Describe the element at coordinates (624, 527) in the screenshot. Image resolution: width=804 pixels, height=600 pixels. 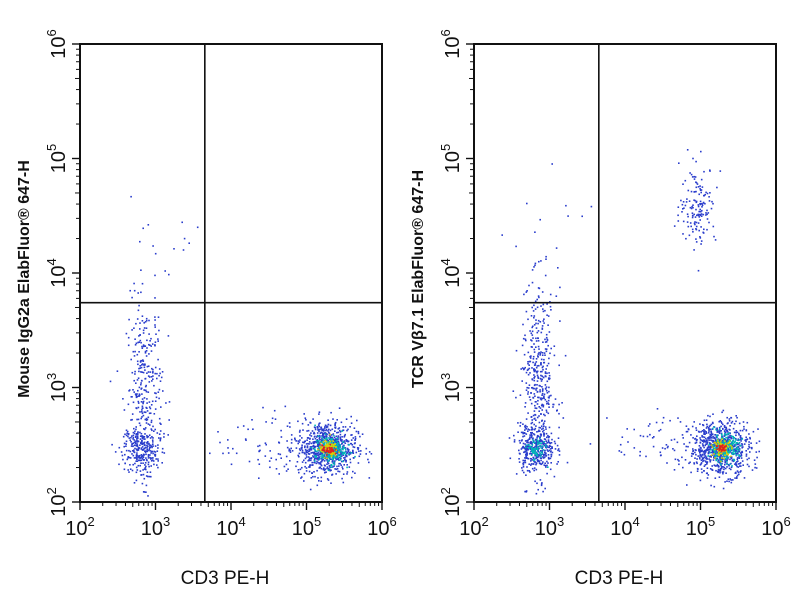
I see `x-tick-label: 10⁴` at that location.